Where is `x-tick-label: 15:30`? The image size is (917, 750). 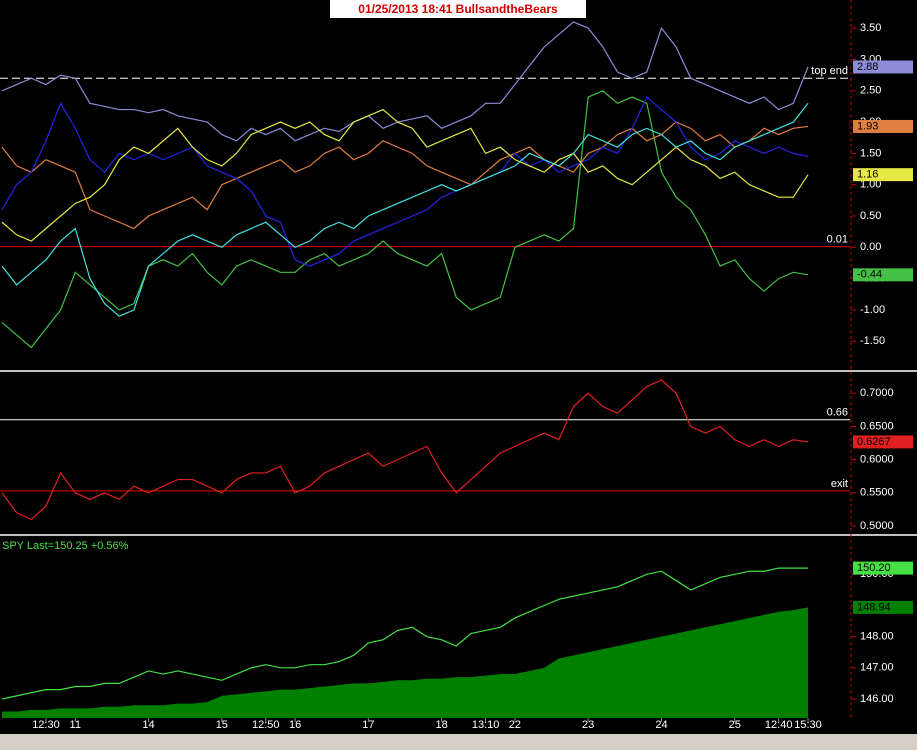 x-tick-label: 15:30 is located at coordinates (808, 725).